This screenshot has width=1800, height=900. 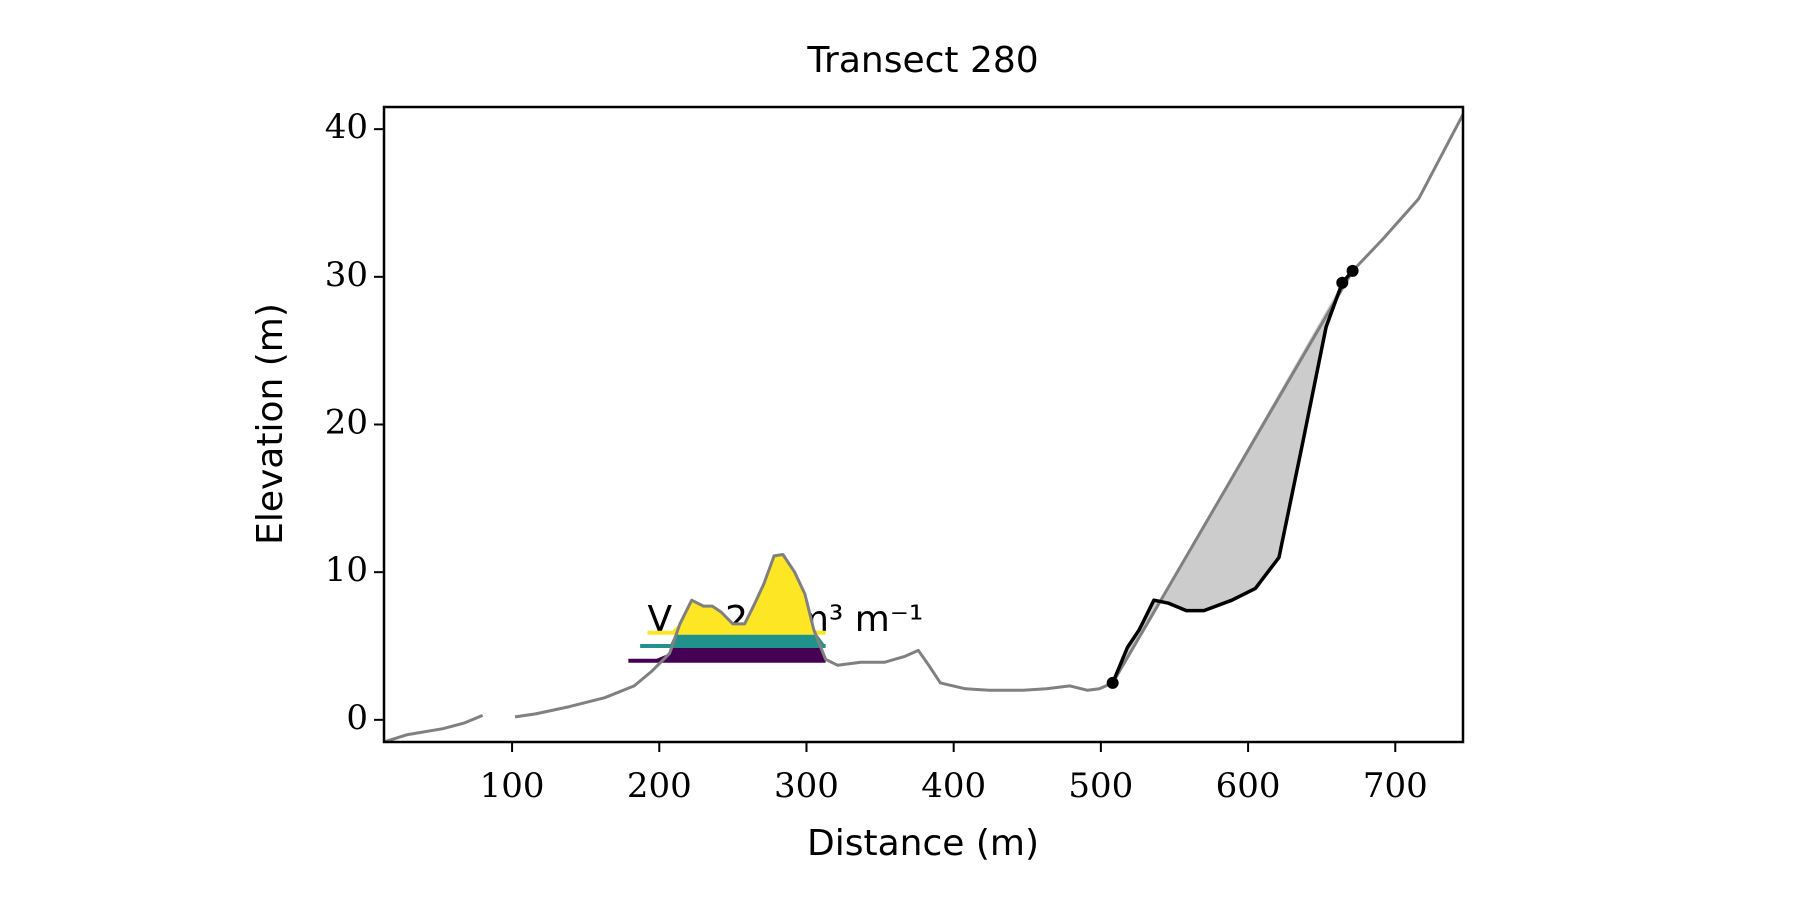 I want to click on y-tick-label: 0, so click(x=357, y=718).